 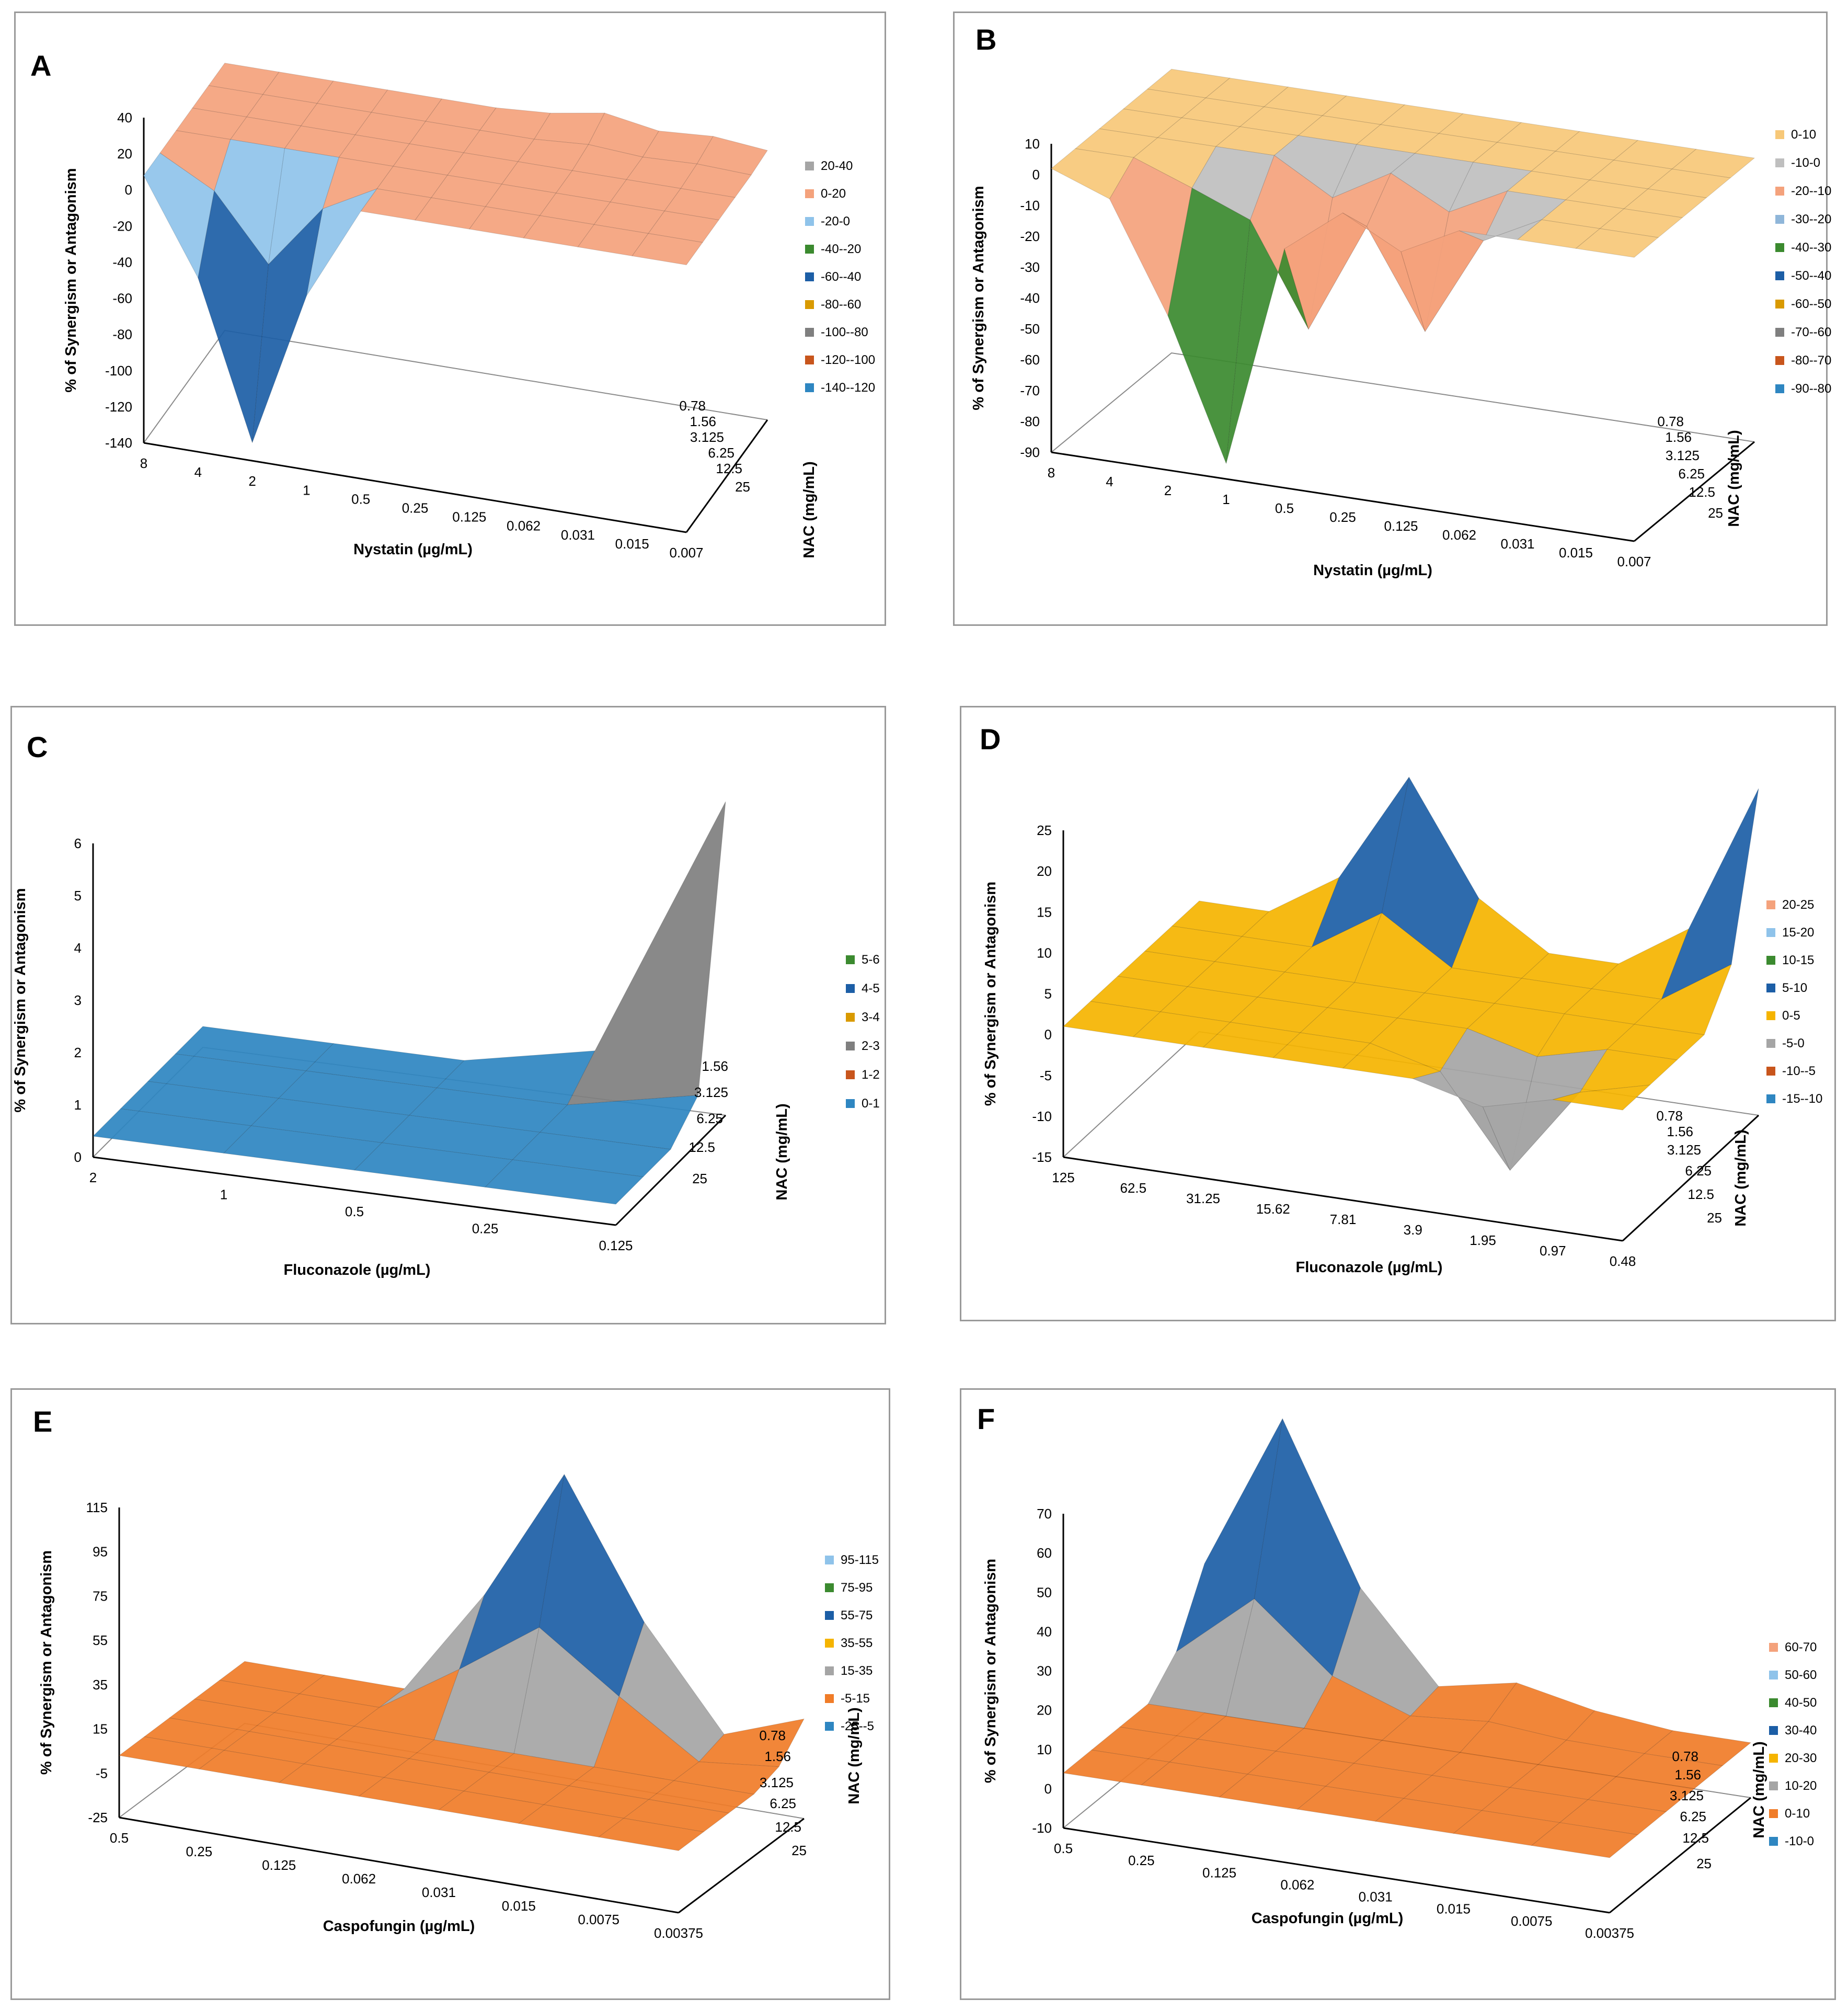 What do you see at coordinates (1793, 1043) in the screenshot?
I see `chart-d-legend-label: -5-0` at bounding box center [1793, 1043].